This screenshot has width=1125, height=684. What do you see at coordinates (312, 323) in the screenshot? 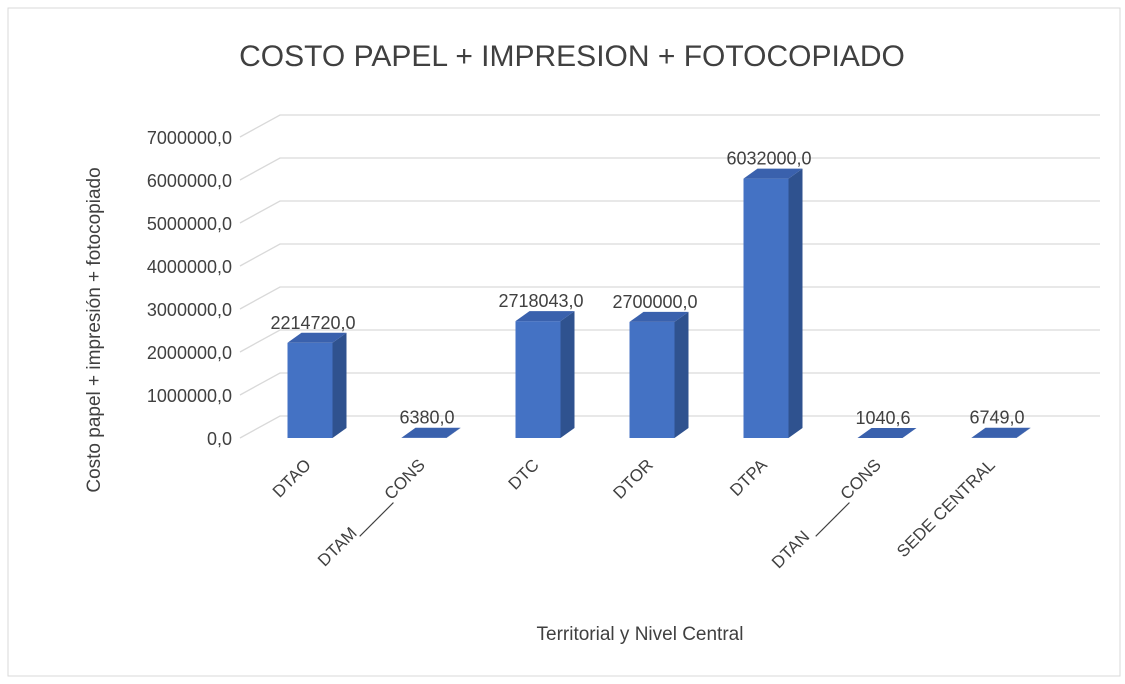
I see `data-label: 2214720,0` at bounding box center [312, 323].